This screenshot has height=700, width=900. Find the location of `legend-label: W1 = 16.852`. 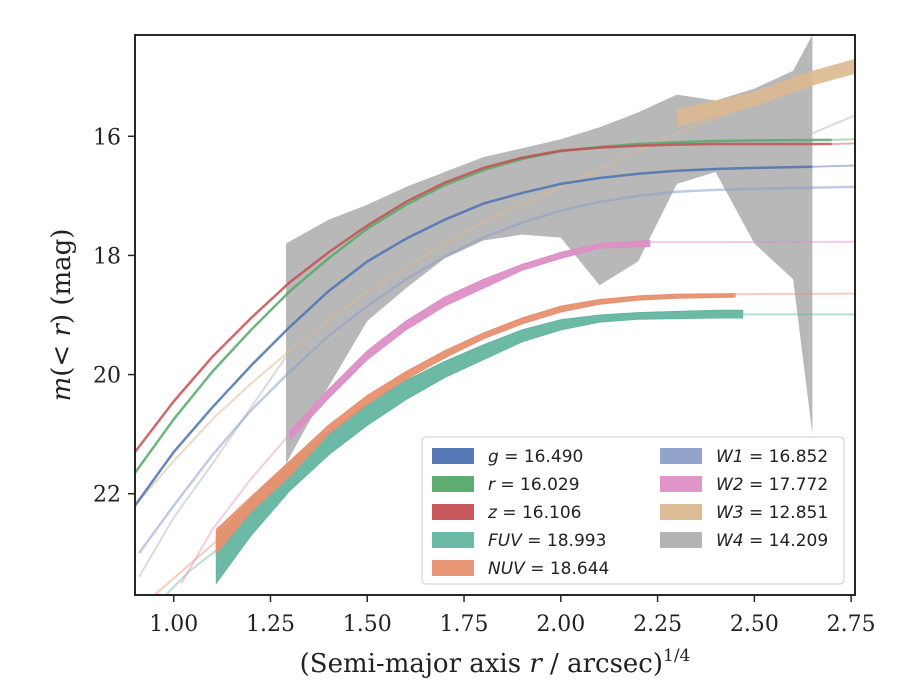

legend-label: W1 = 16.852 is located at coordinates (772, 457).